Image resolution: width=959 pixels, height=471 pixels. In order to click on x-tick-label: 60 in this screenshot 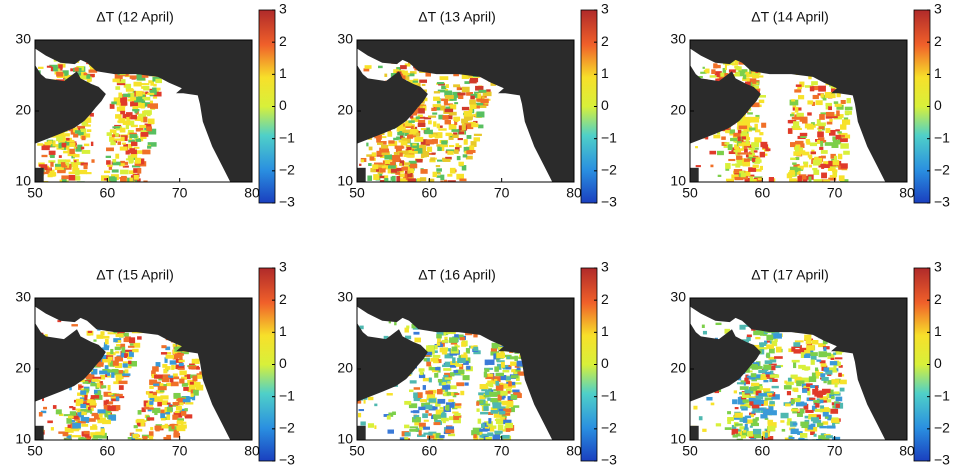, I will do `click(430, 451)`.